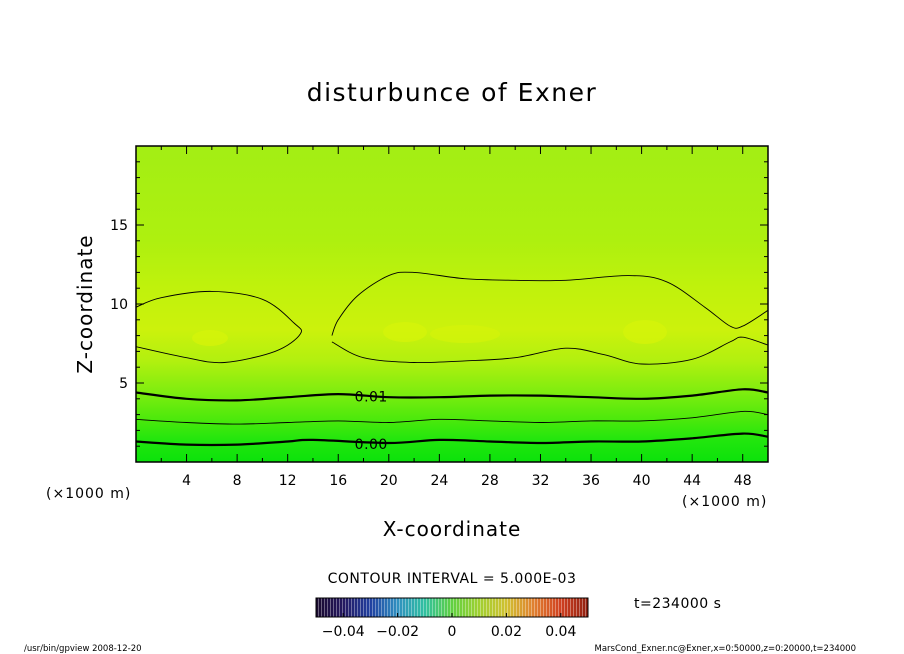 The image size is (904, 654). What do you see at coordinates (490, 481) in the screenshot?
I see `x-tick-label-28: 28` at bounding box center [490, 481].